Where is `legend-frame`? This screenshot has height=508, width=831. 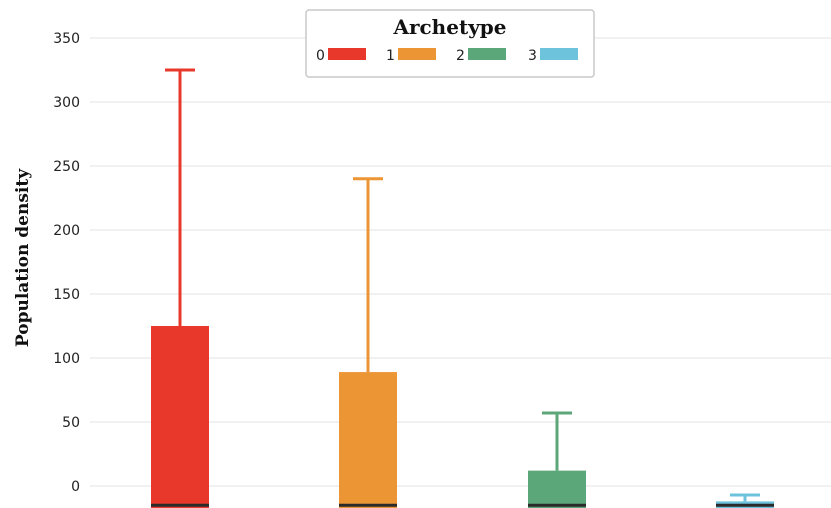 legend-frame is located at coordinates (450, 43).